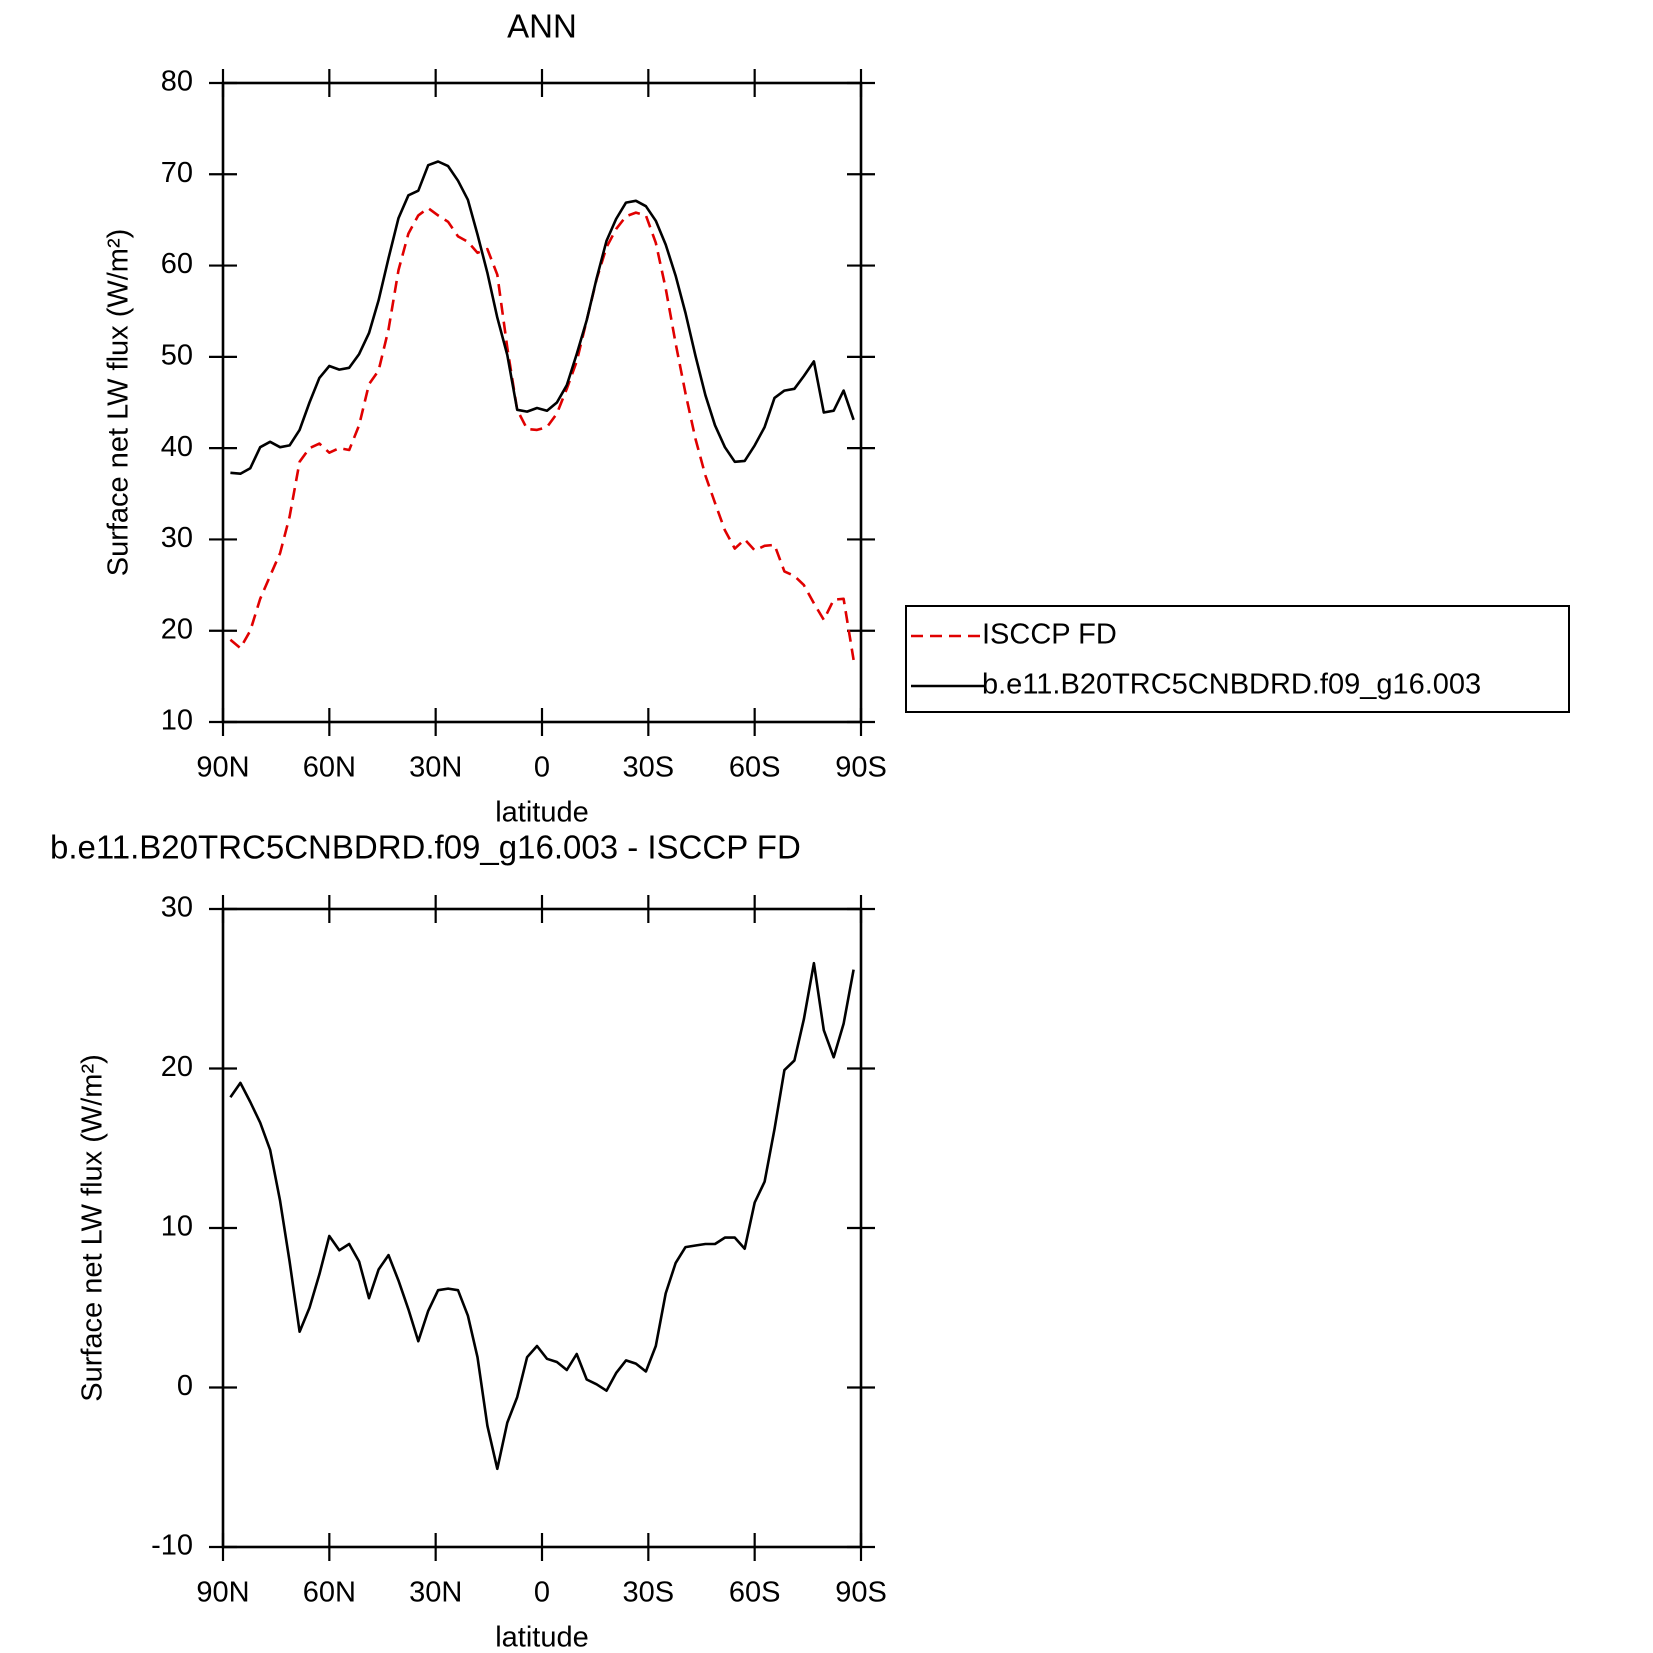  I want to click on legend-box, so click(1237, 659).